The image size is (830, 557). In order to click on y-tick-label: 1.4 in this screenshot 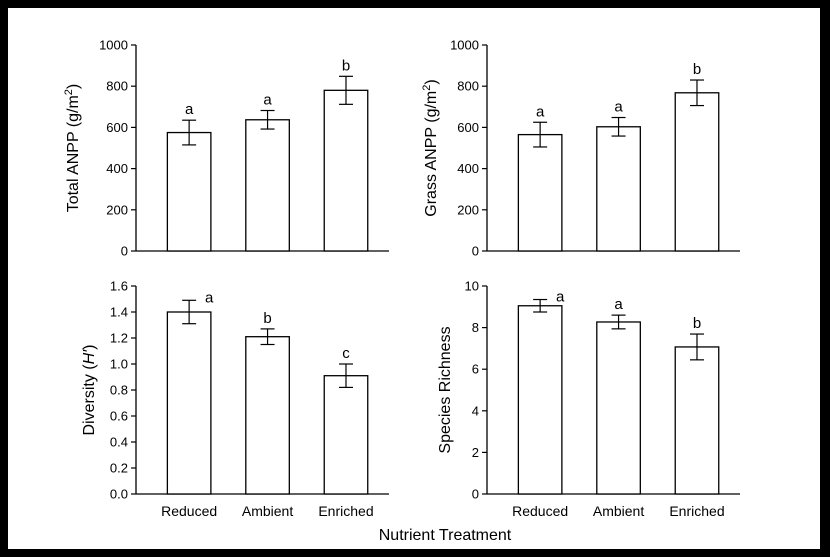, I will do `click(119, 312)`.